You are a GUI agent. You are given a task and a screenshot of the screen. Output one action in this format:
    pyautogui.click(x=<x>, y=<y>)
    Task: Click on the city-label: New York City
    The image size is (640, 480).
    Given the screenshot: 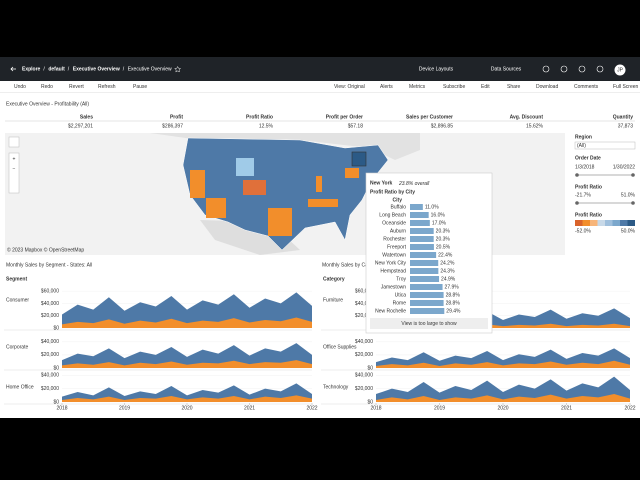 What is the action you would take?
    pyautogui.click(x=391, y=263)
    